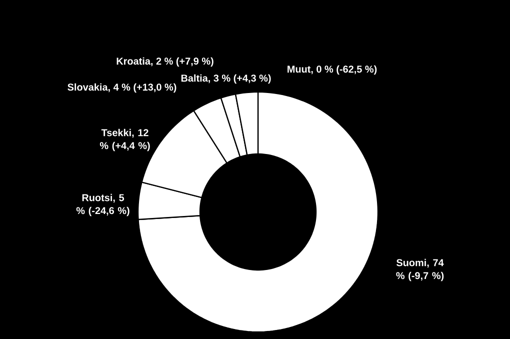  Describe the element at coordinates (165, 62) in the screenshot. I see `slice-label: Kroatia, 2 % (+7,9 %)` at that location.